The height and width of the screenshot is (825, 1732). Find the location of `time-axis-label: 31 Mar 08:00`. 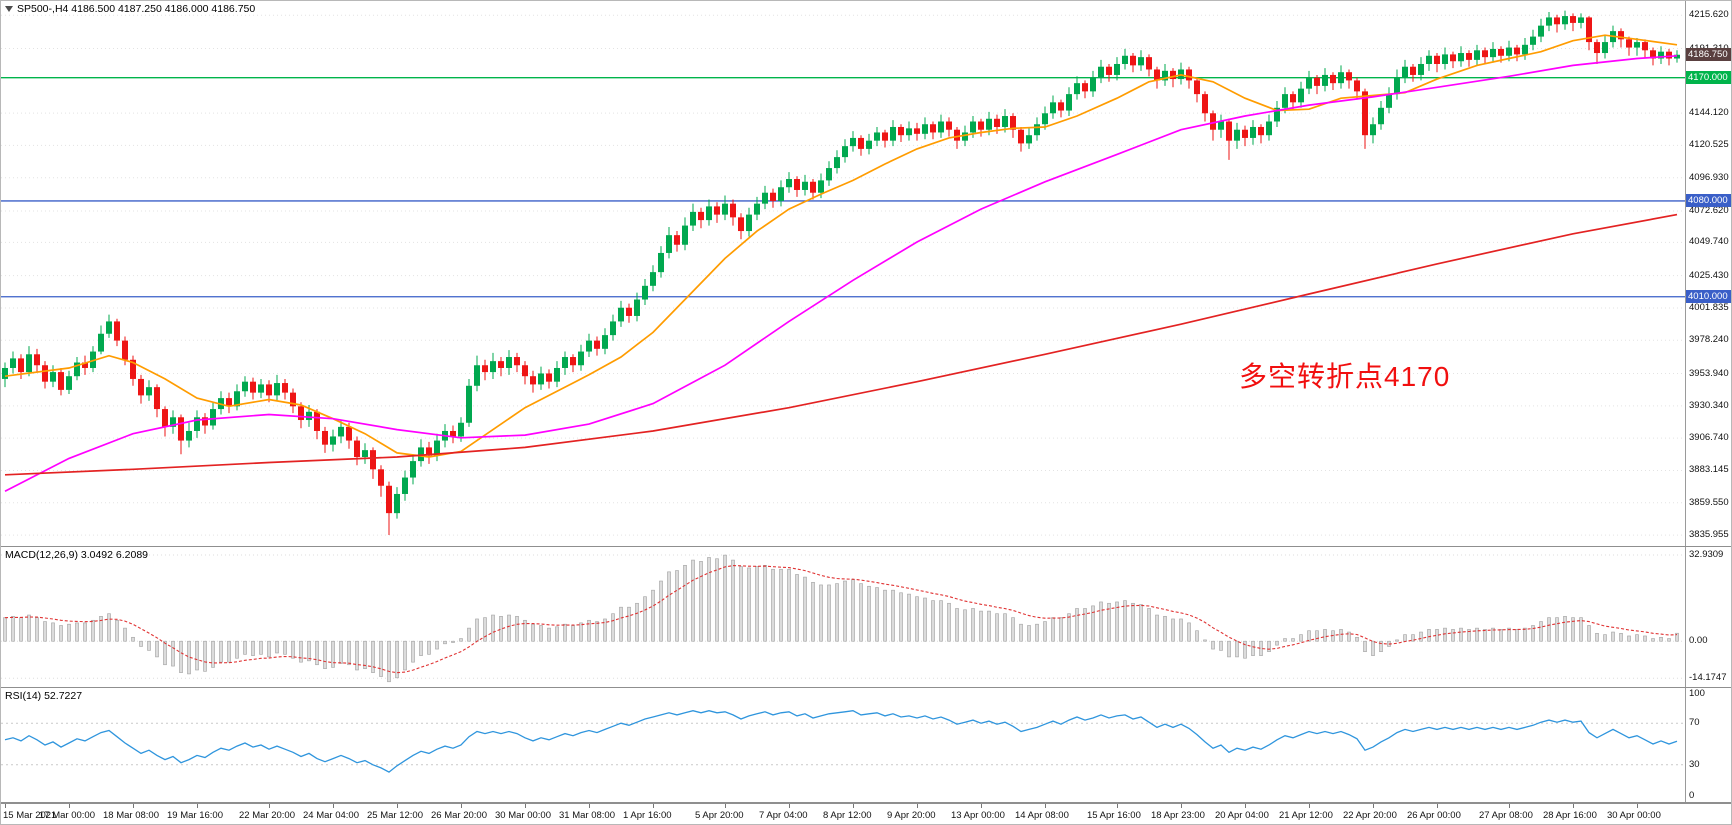

time-axis-label: 31 Mar 08:00 is located at coordinates (587, 815).